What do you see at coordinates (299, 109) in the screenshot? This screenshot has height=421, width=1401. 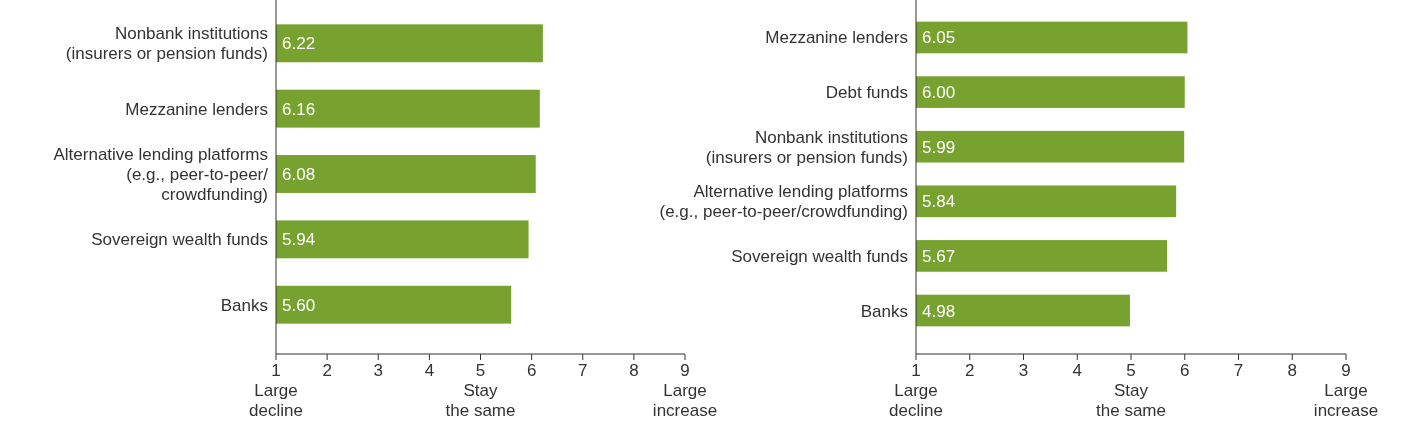 I see `data-label: 6.16` at bounding box center [299, 109].